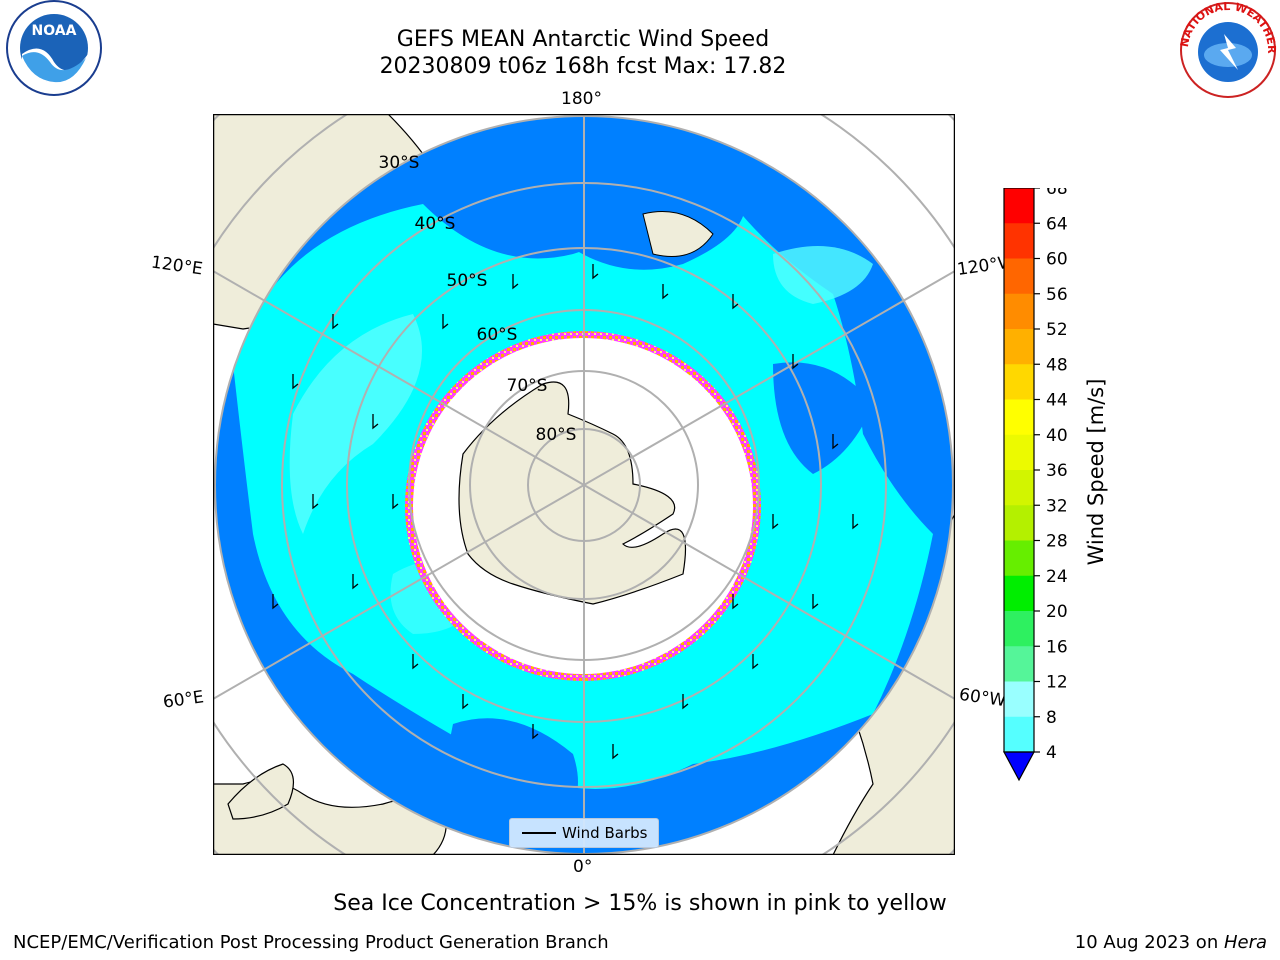  I want to click on legend-label: Wind Barbs, so click(605, 833).